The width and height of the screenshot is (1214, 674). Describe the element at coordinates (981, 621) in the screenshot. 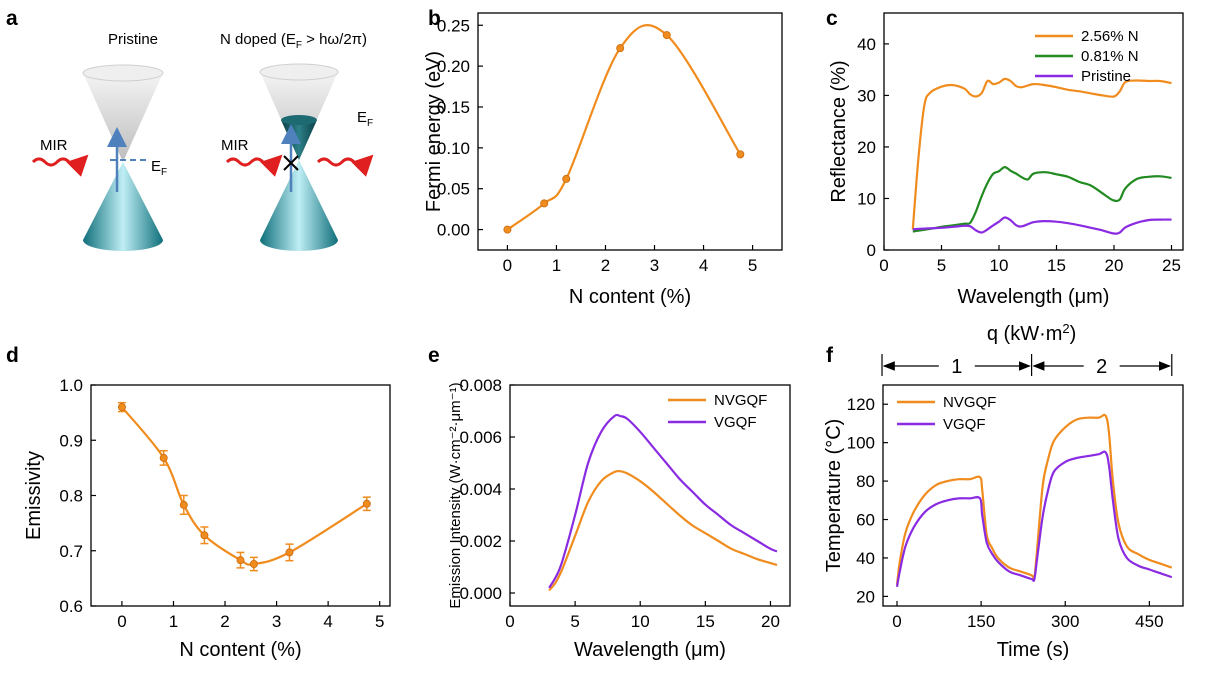

I see `x-tick-label: 150` at that location.